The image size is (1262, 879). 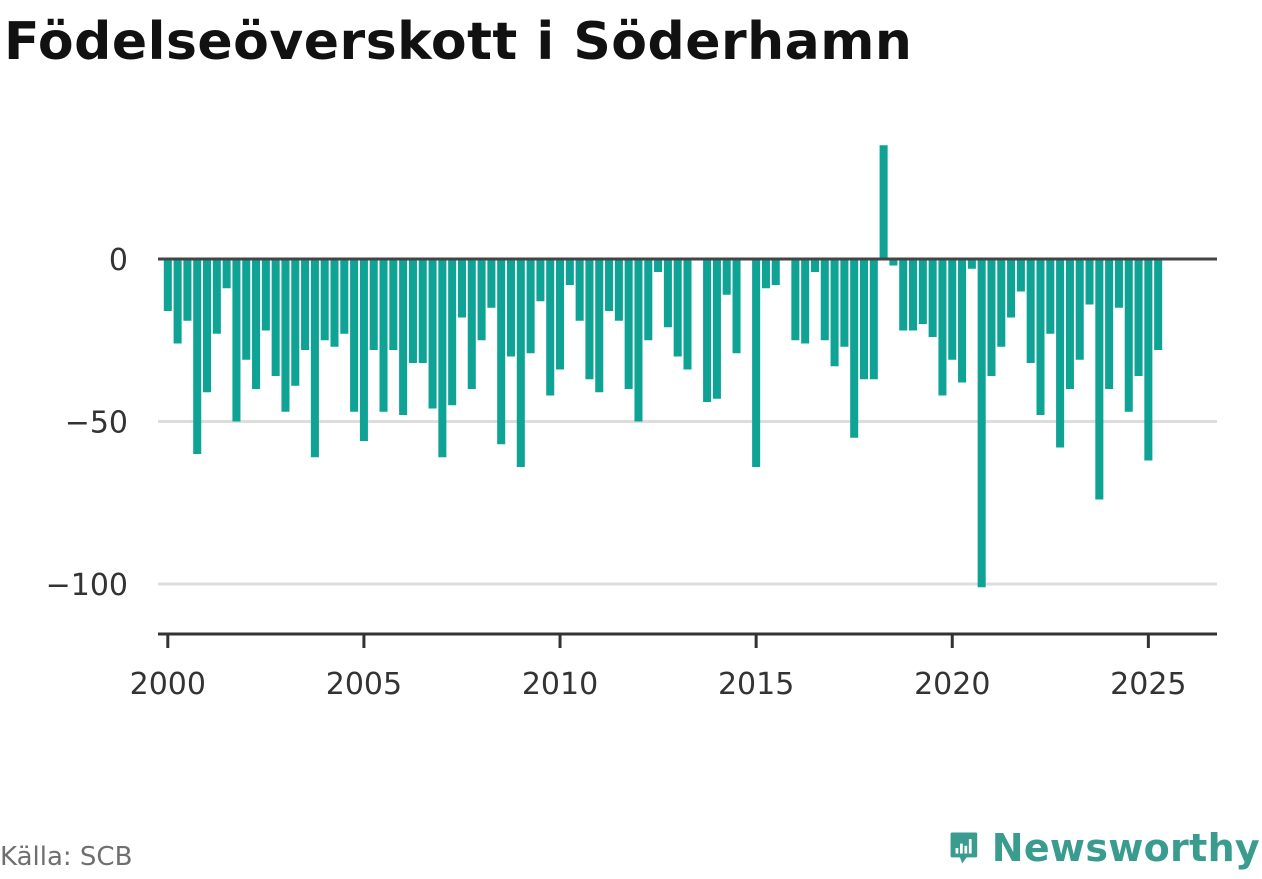 I want to click on x-tick-label: 2010, so click(x=560, y=684).